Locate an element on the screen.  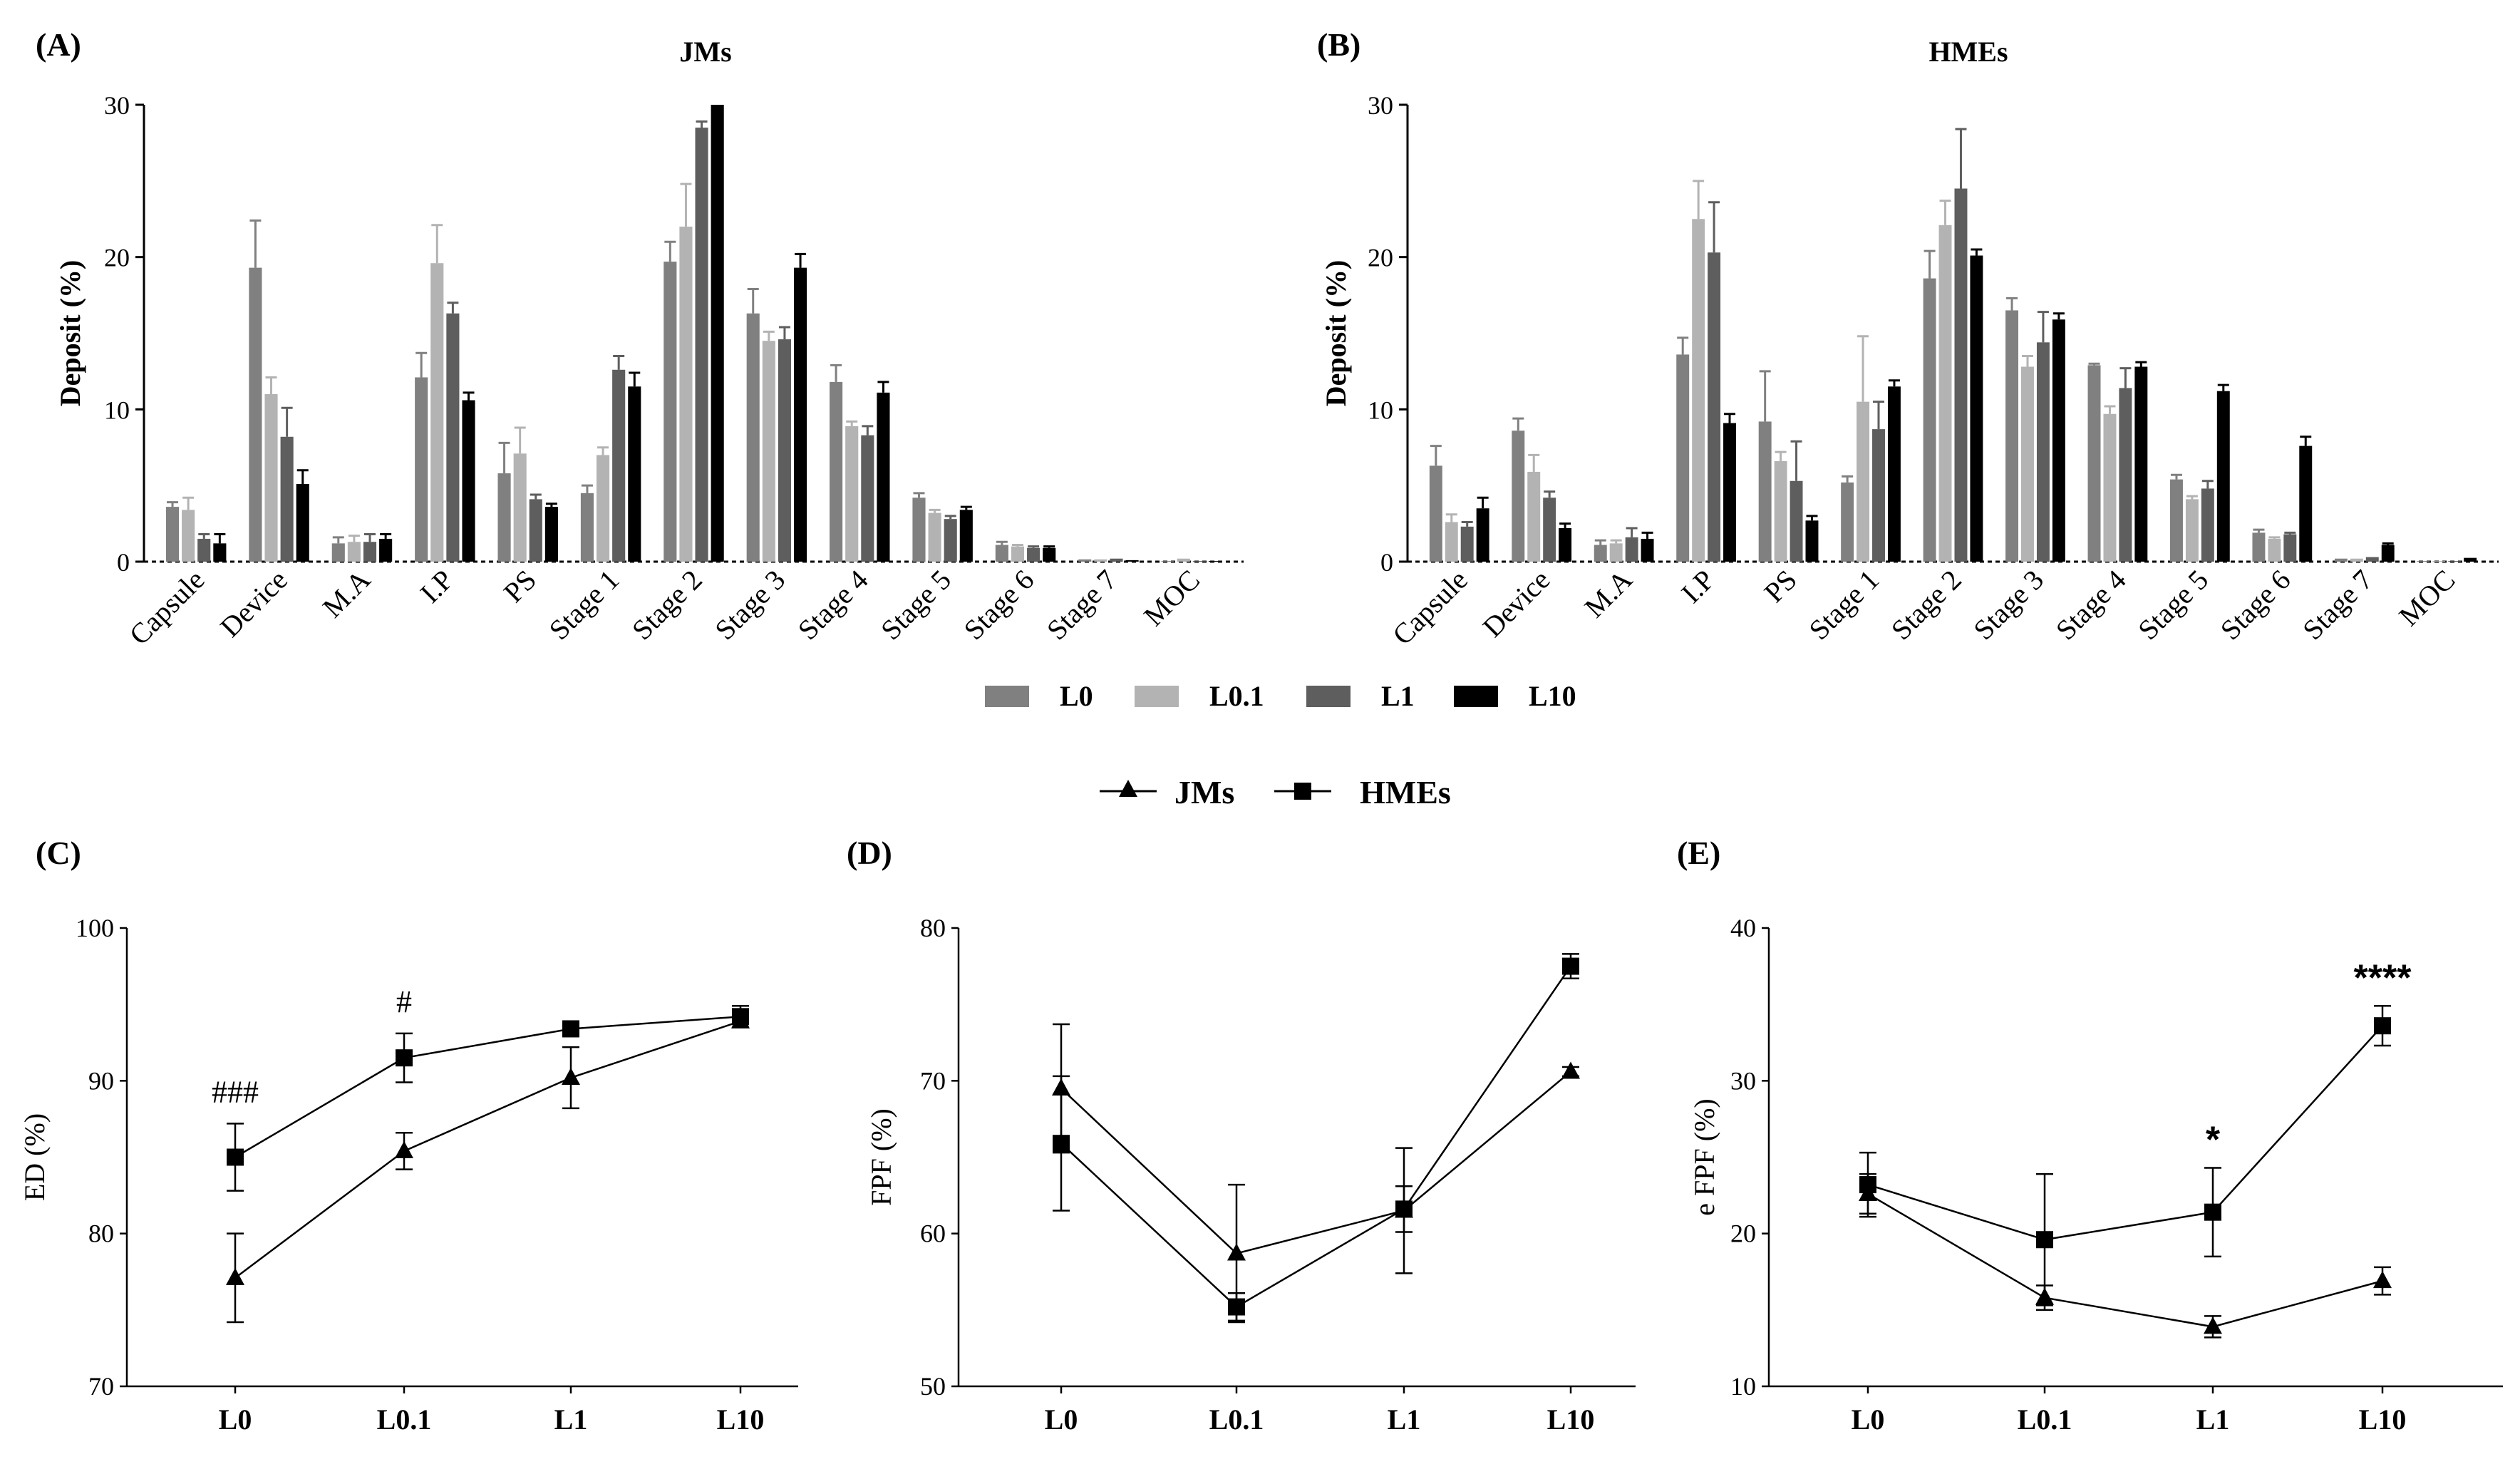
x-tick-label: M.A is located at coordinates (346, 593).